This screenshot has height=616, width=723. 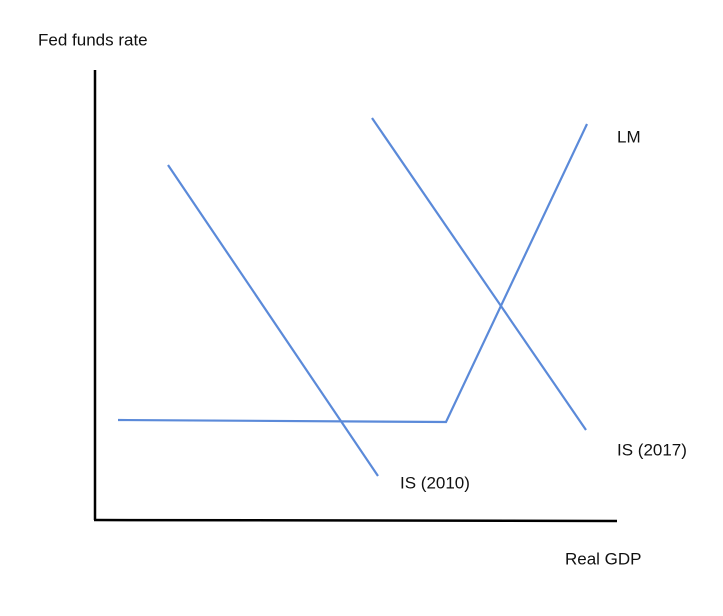 What do you see at coordinates (273, 320) in the screenshot?
I see `is-2010-curve` at bounding box center [273, 320].